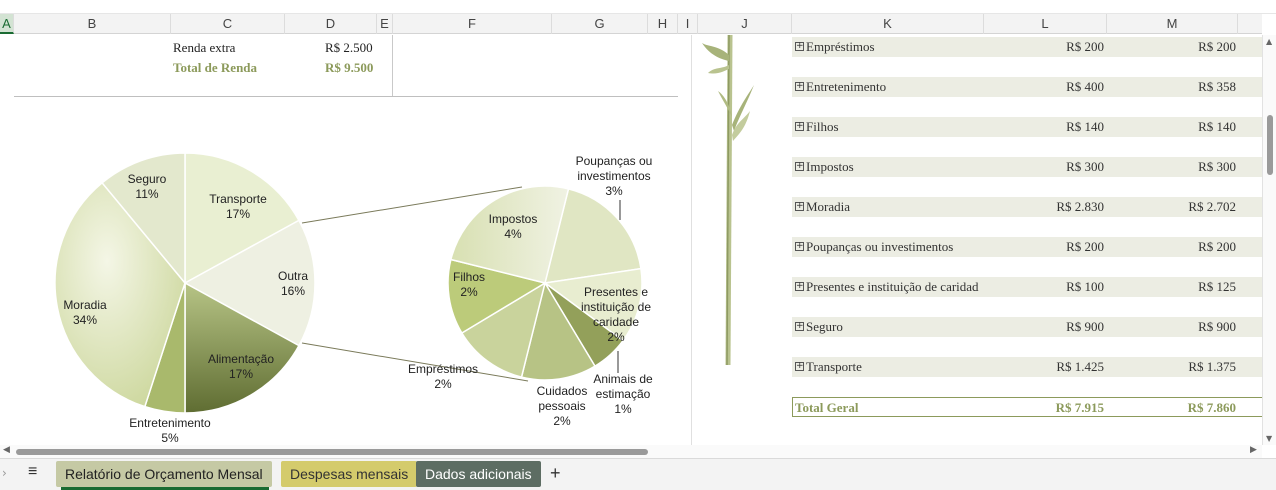 The image size is (1276, 490). What do you see at coordinates (497, 296) in the screenshot?
I see `sub-slice-filhos` at bounding box center [497, 296].